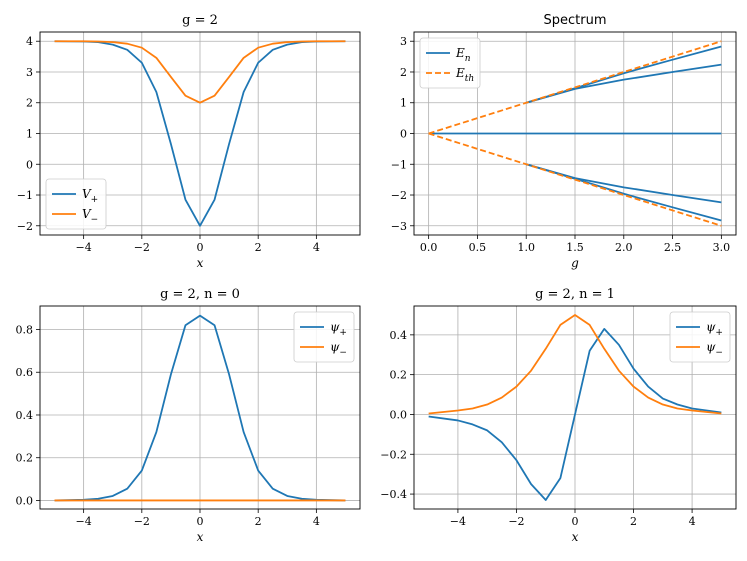 Image resolution: width=747 pixels, height=561 pixels. What do you see at coordinates (200, 294) in the screenshot?
I see `chart-title: g = 2, n = 0` at bounding box center [200, 294].